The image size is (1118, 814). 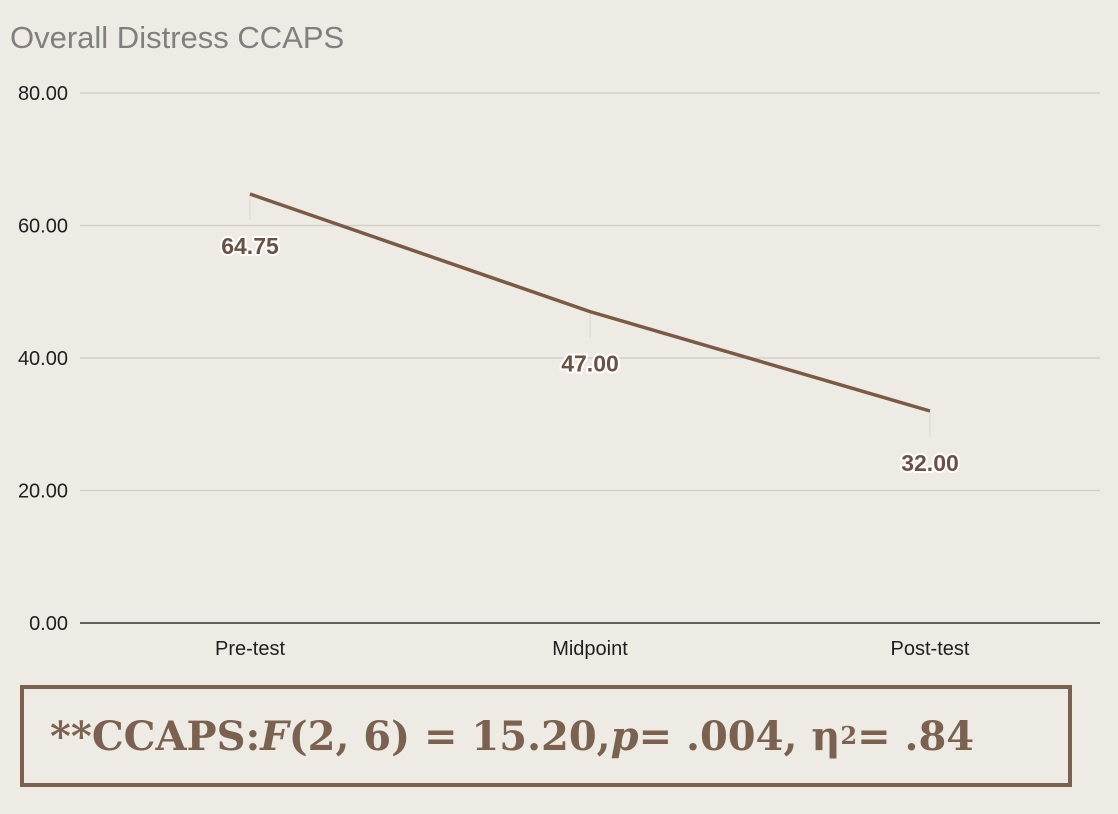 I want to click on x-tick-label: Pre-test, so click(x=250, y=649).